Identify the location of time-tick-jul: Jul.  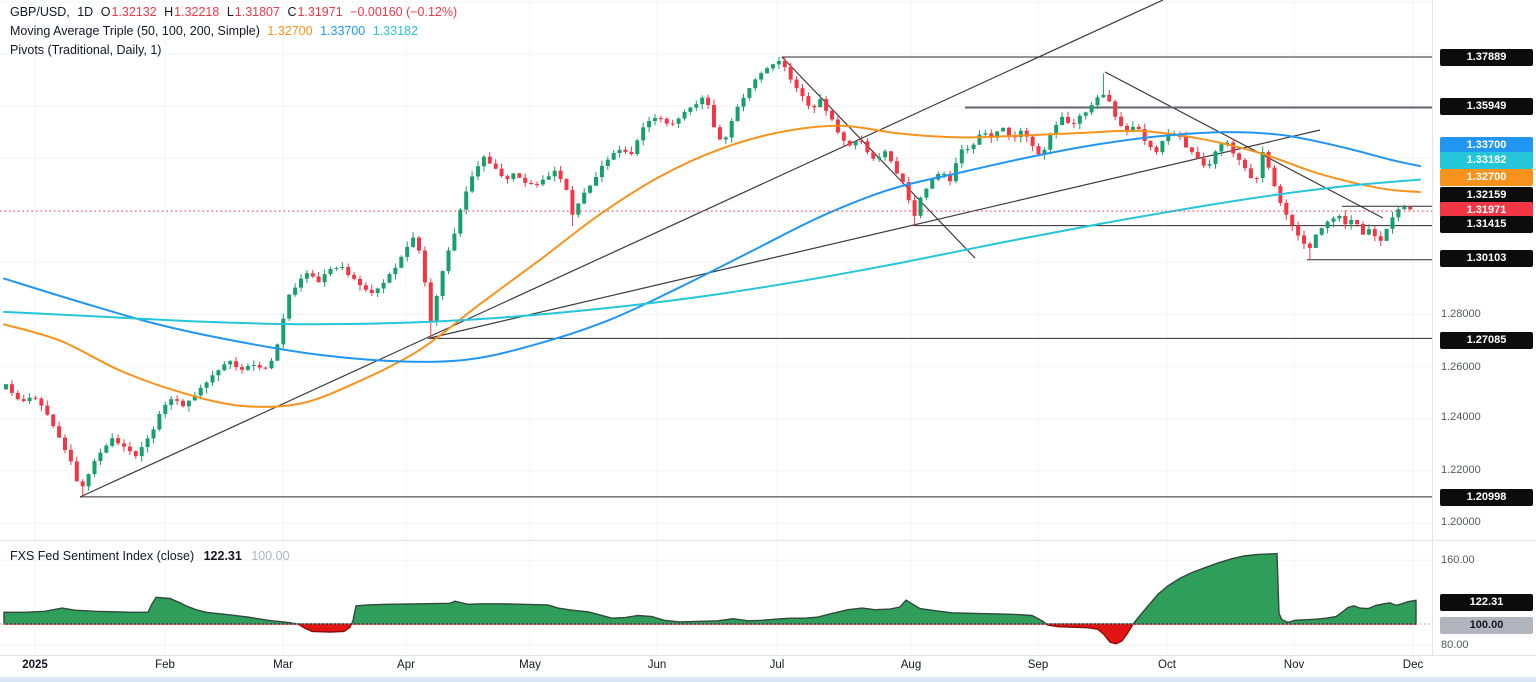
(777, 665).